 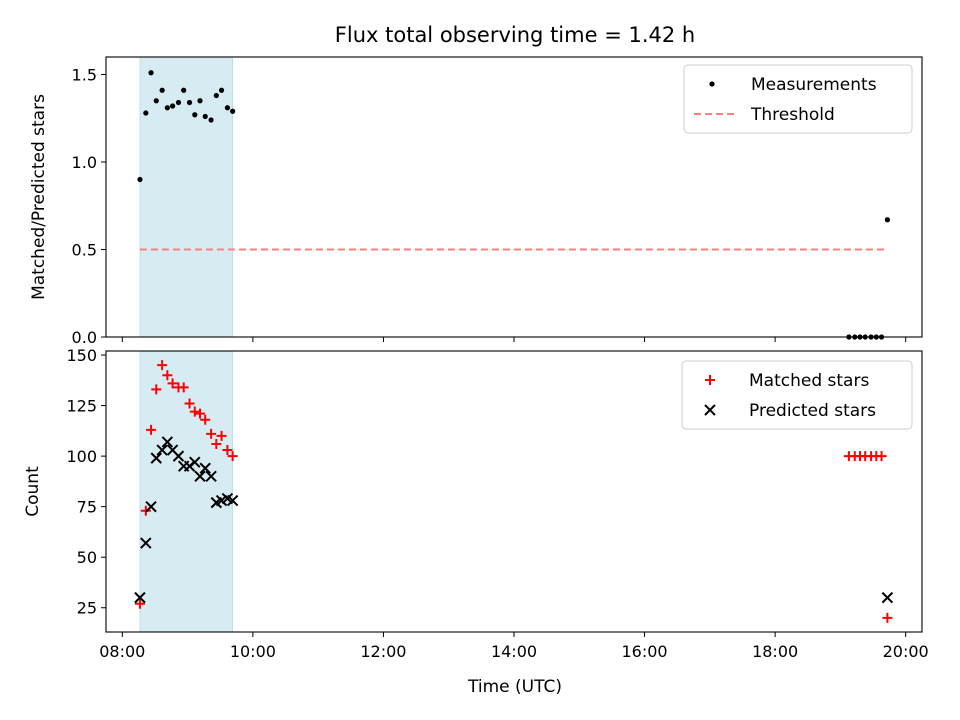 What do you see at coordinates (33, 491) in the screenshot?
I see `y-axis-label: Count` at bounding box center [33, 491].